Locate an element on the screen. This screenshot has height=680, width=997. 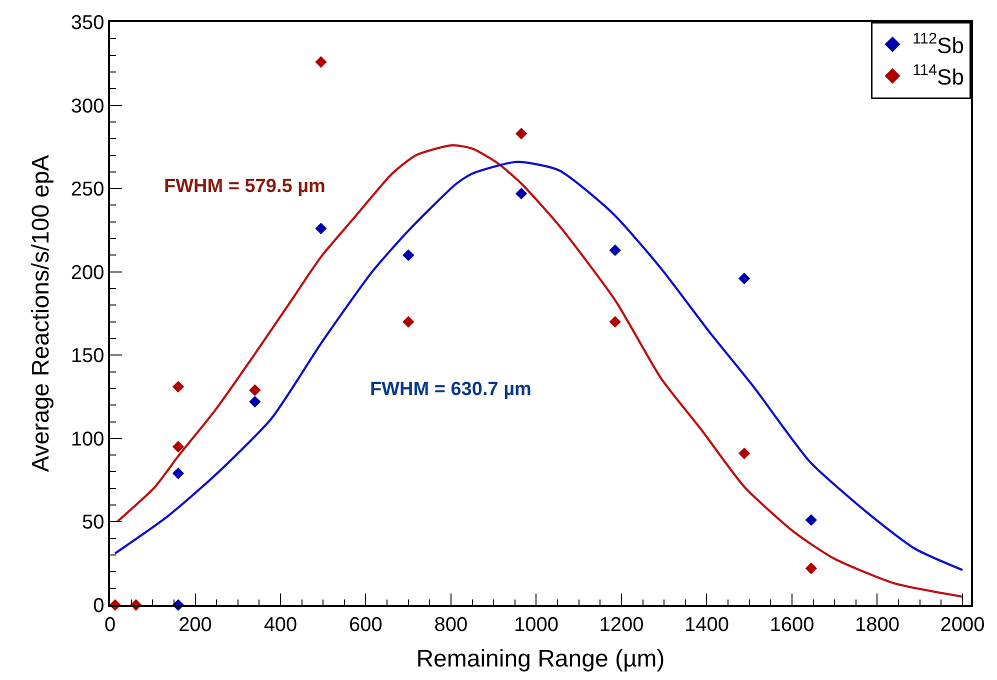
x-tick-label: 1400 is located at coordinates (706, 625).